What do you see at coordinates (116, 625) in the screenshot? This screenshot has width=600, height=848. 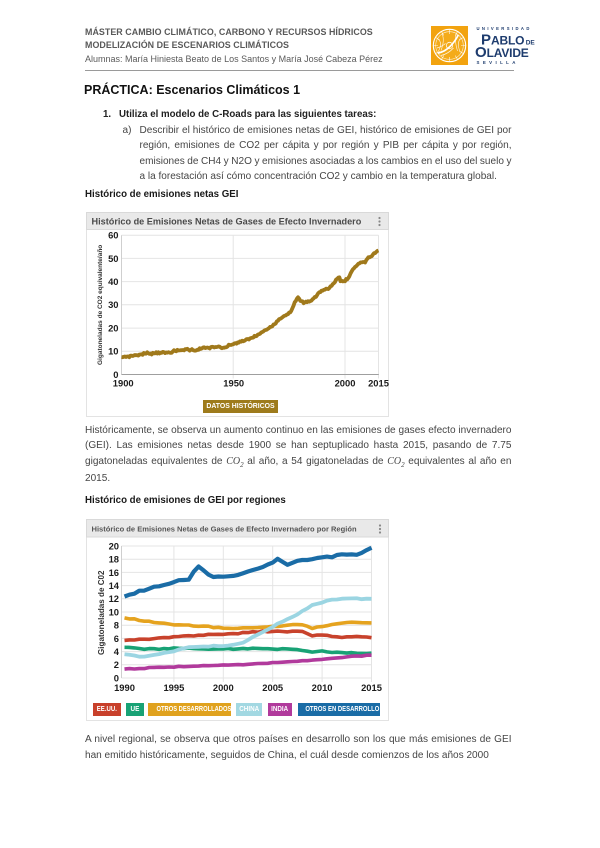 I see `svg-text: 8` at bounding box center [116, 625].